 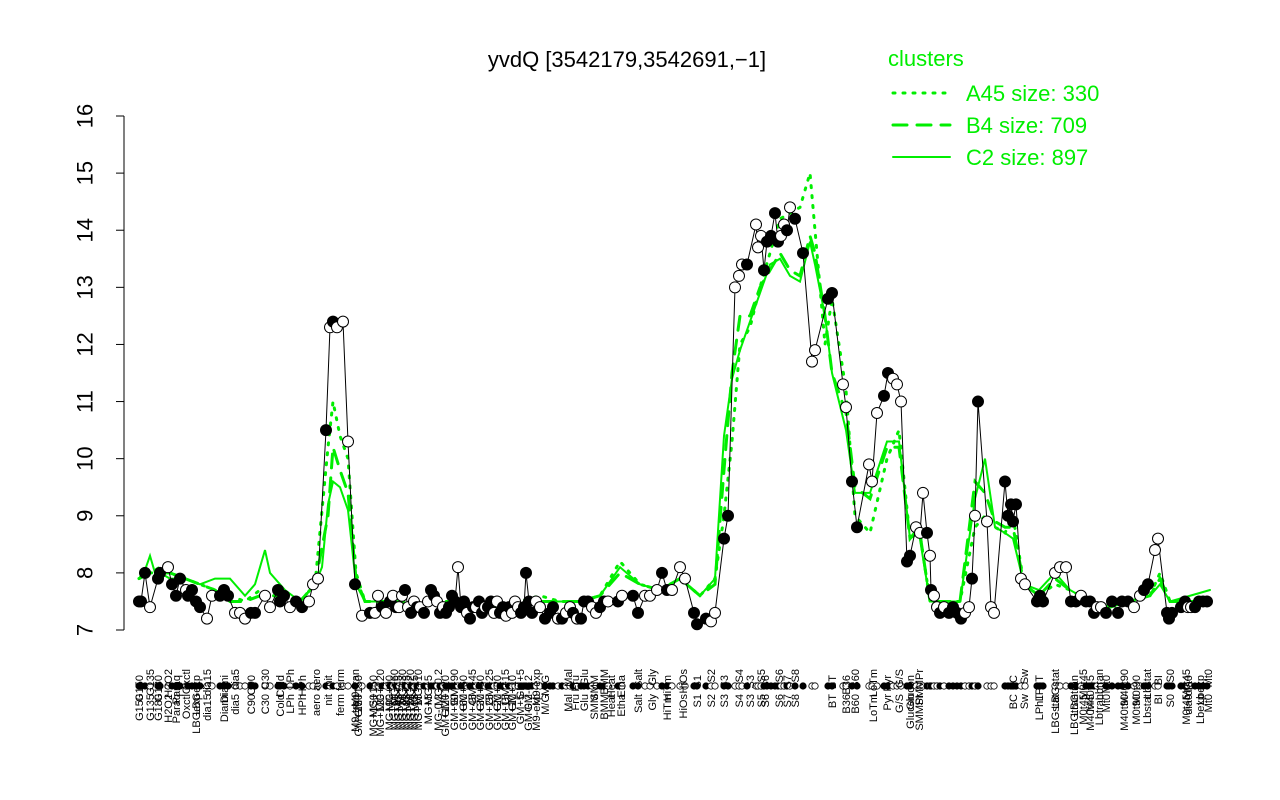 I want to click on x-tick-label: B60, so click(x=856, y=704).